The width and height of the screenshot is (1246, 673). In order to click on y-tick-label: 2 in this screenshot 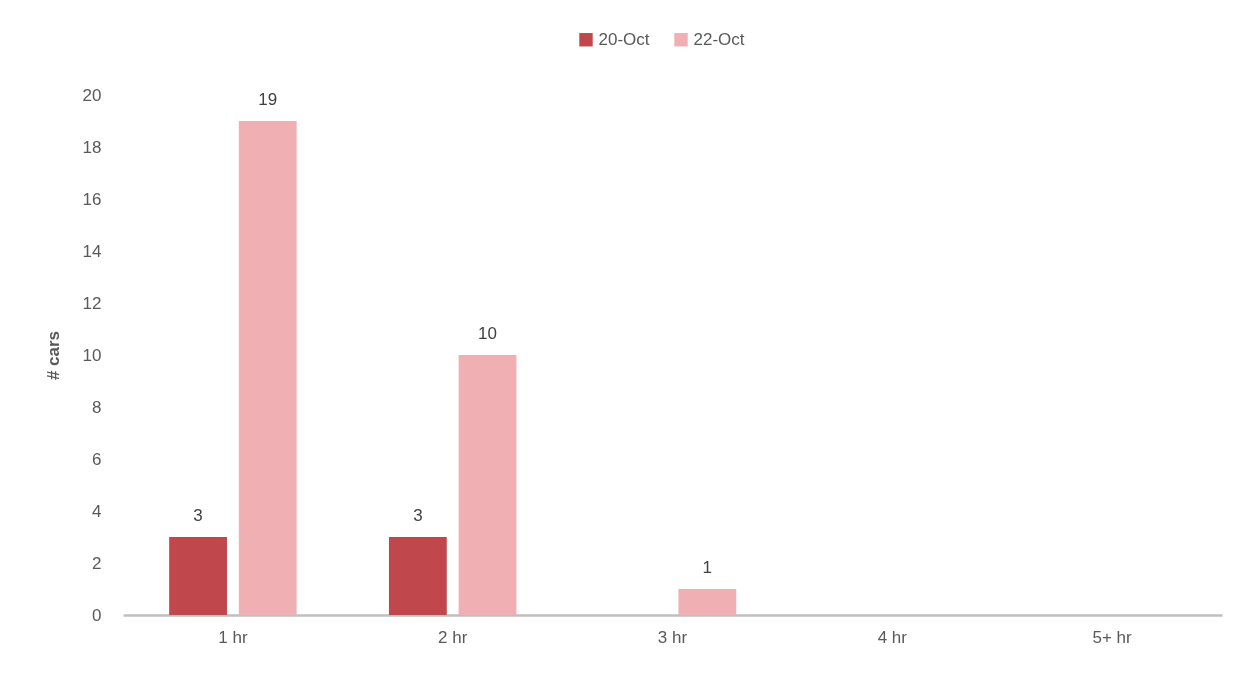, I will do `click(97, 563)`.